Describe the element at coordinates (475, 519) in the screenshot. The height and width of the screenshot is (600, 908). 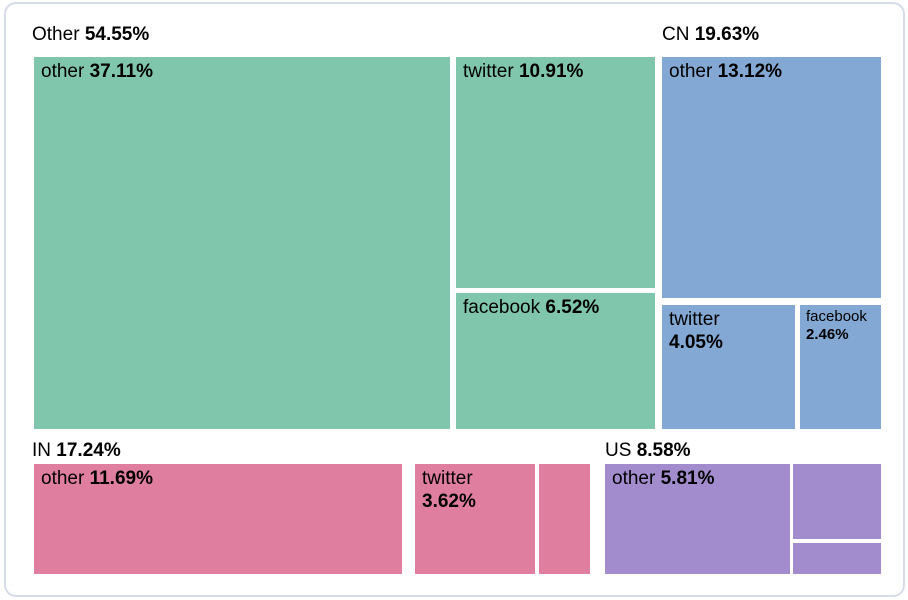
I see `treemap-cell-in-twitter: twitter 3.62%` at that location.